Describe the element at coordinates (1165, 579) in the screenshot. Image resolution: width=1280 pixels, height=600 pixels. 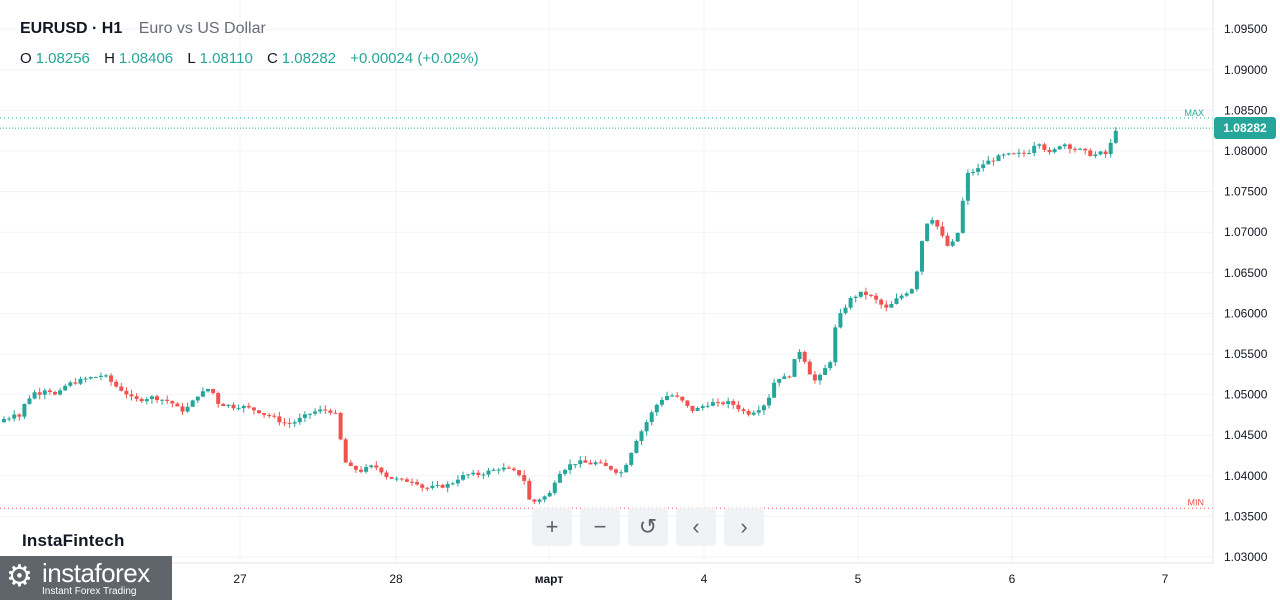
I see `x-tick-label: 7` at that location.